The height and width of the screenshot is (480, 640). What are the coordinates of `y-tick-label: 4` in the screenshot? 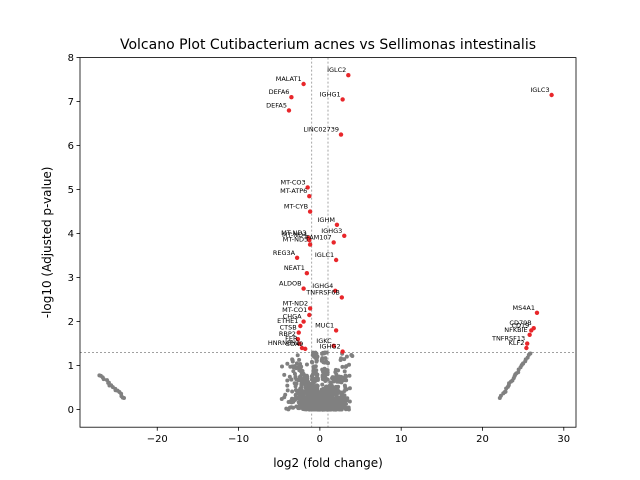 It's located at (71, 234).